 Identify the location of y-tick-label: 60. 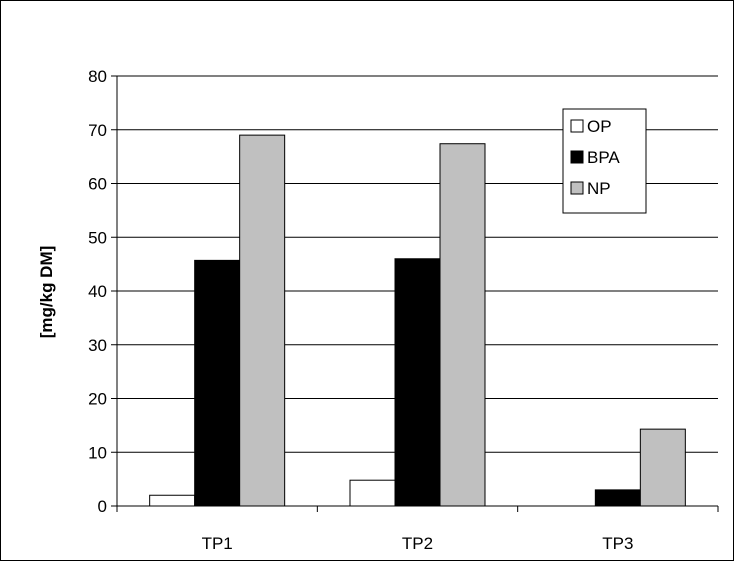
(97, 184).